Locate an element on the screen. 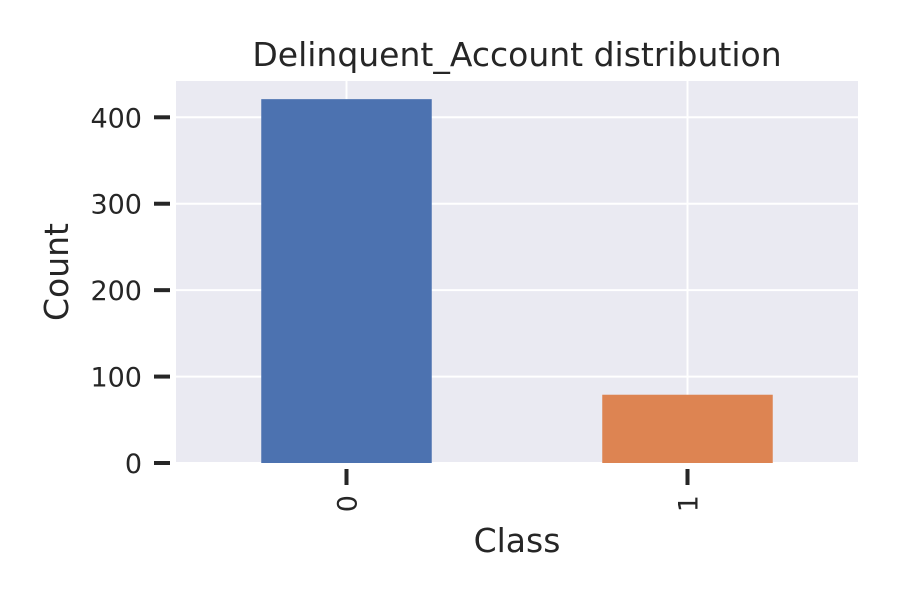 The width and height of the screenshot is (900, 600). y-axis: 0 100 200 300 400 is located at coordinates (130, 291).